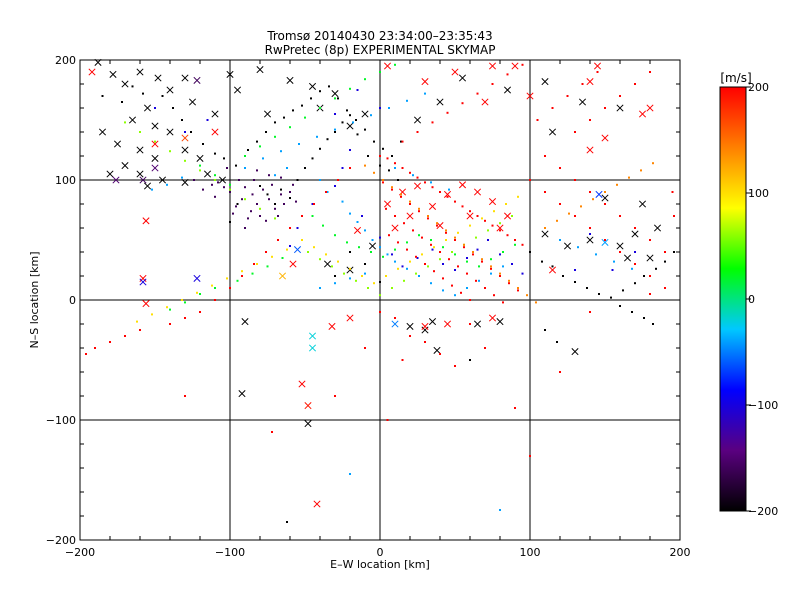  I want to click on colorbar-tick-label: −100, so click(763, 405).